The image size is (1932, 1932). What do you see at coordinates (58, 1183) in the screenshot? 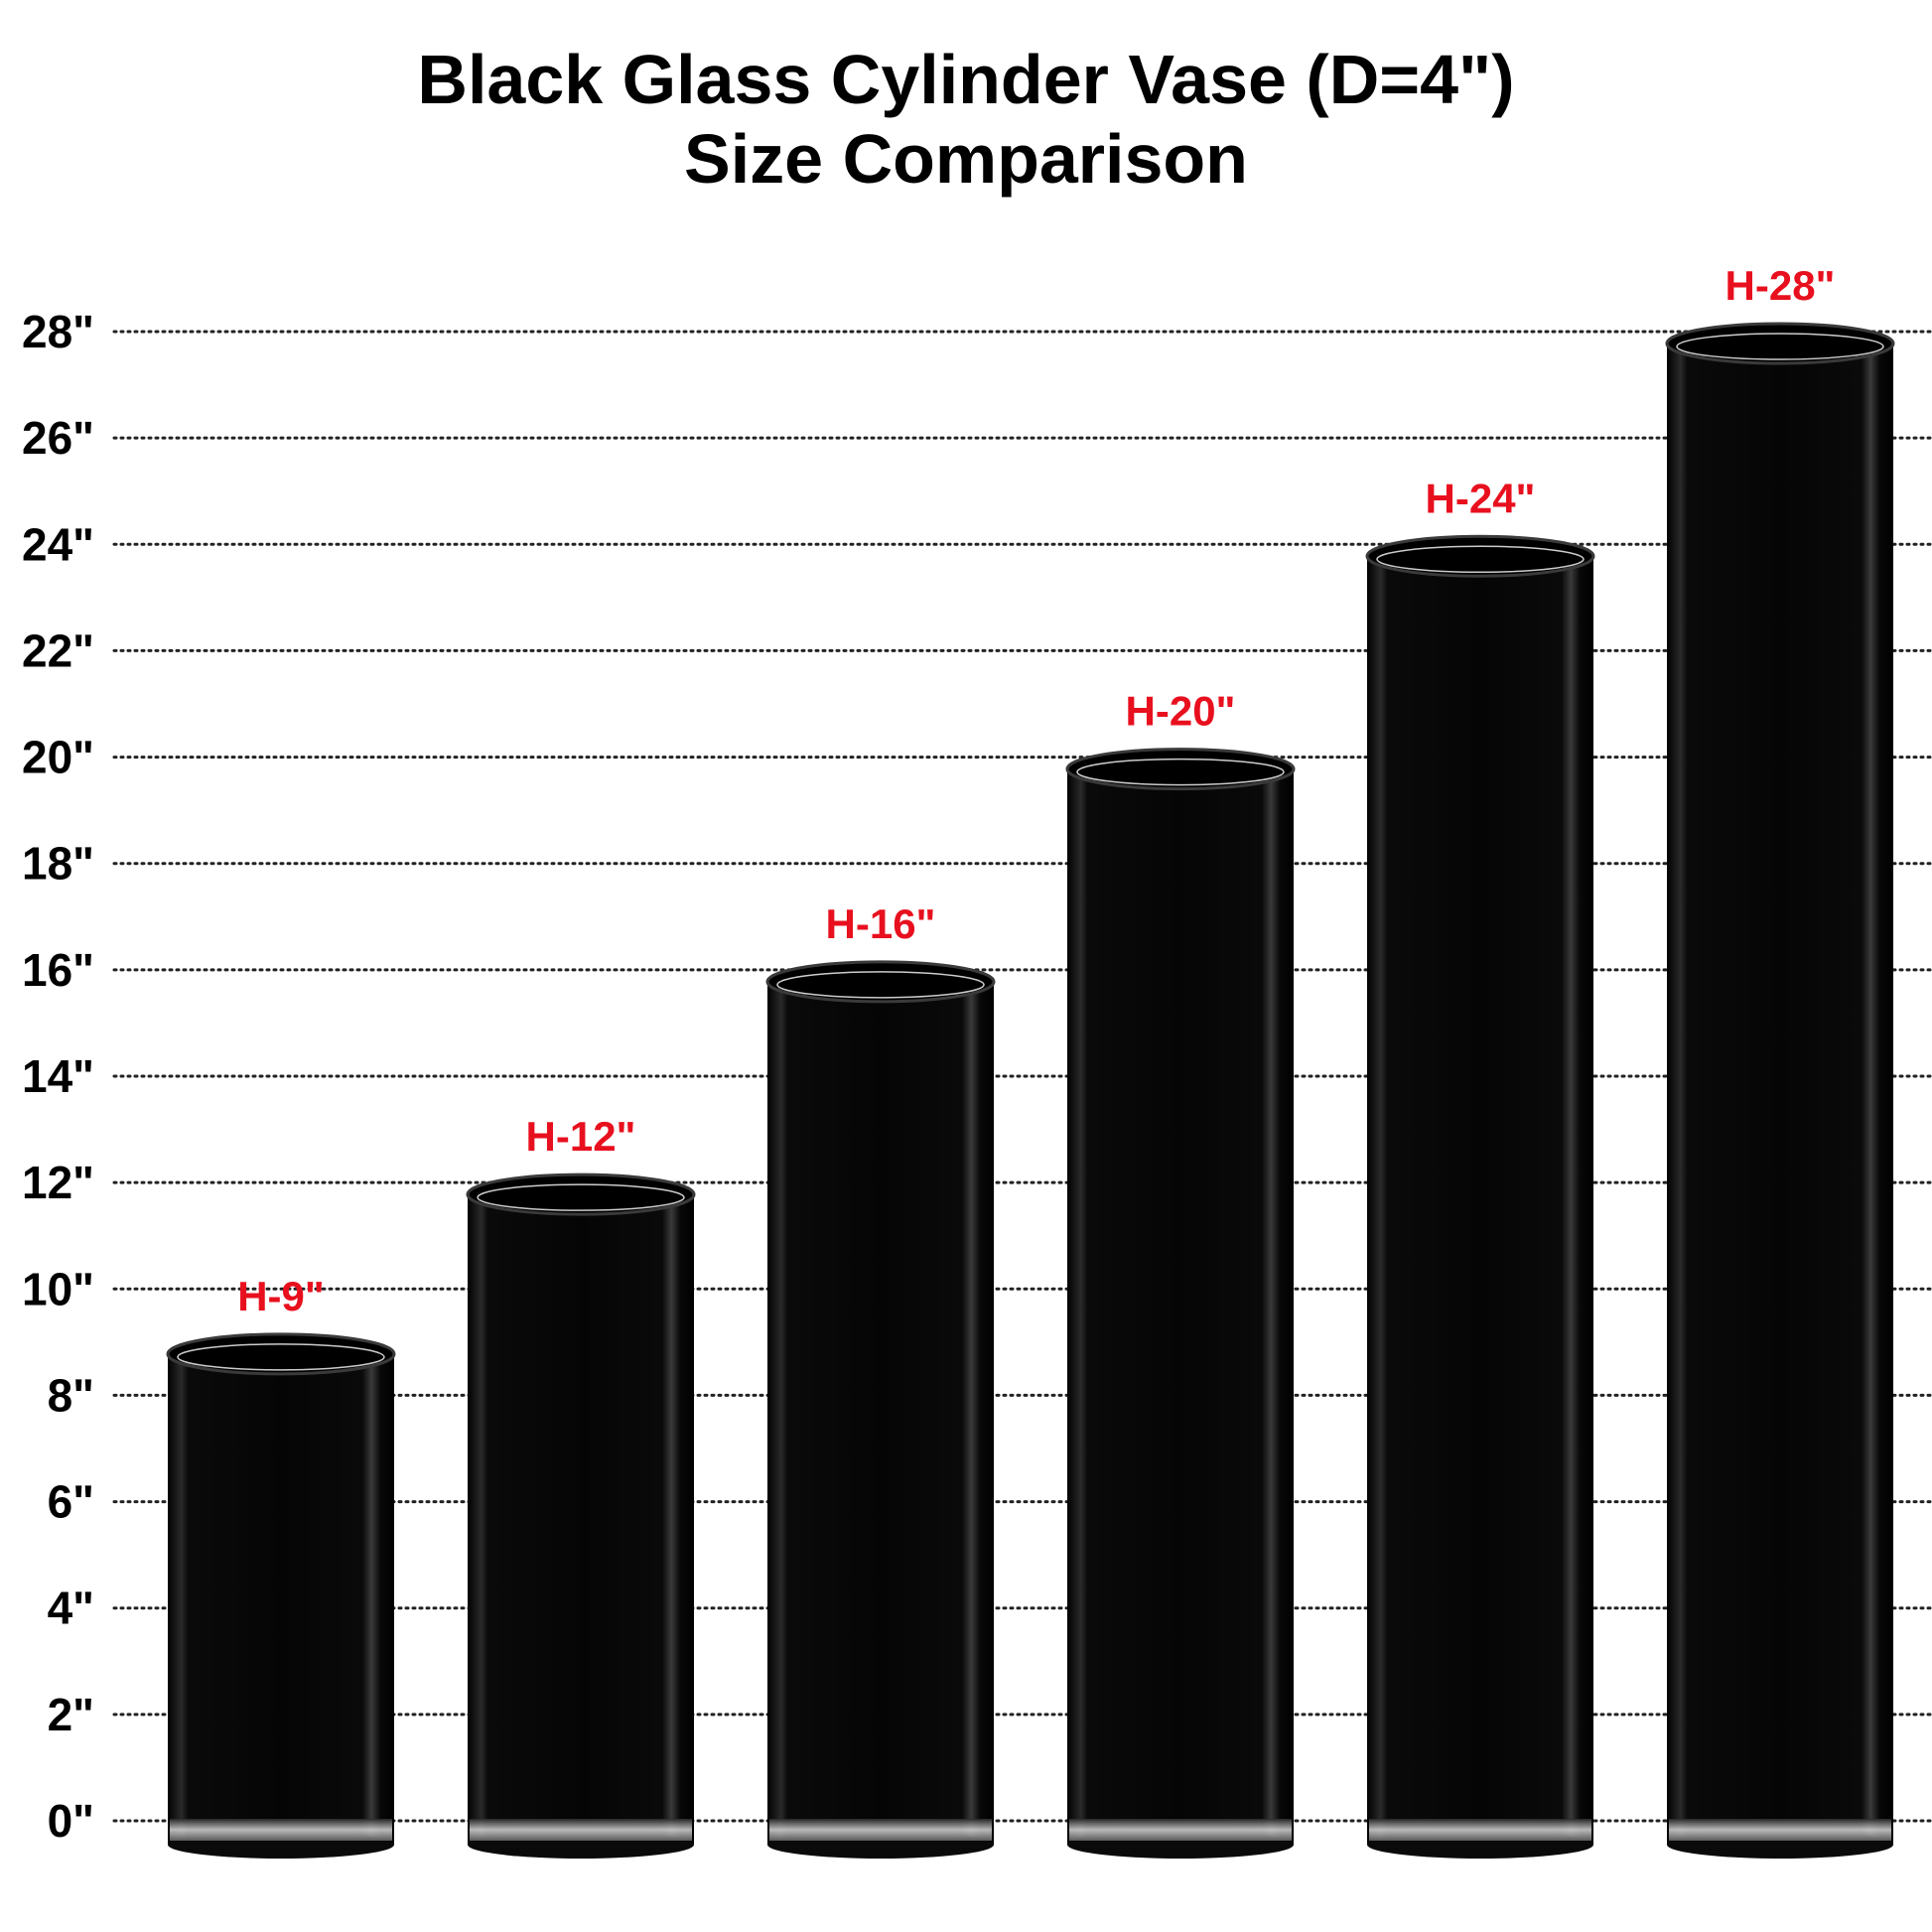
I see `y-tick-label: 12"` at bounding box center [58, 1183].